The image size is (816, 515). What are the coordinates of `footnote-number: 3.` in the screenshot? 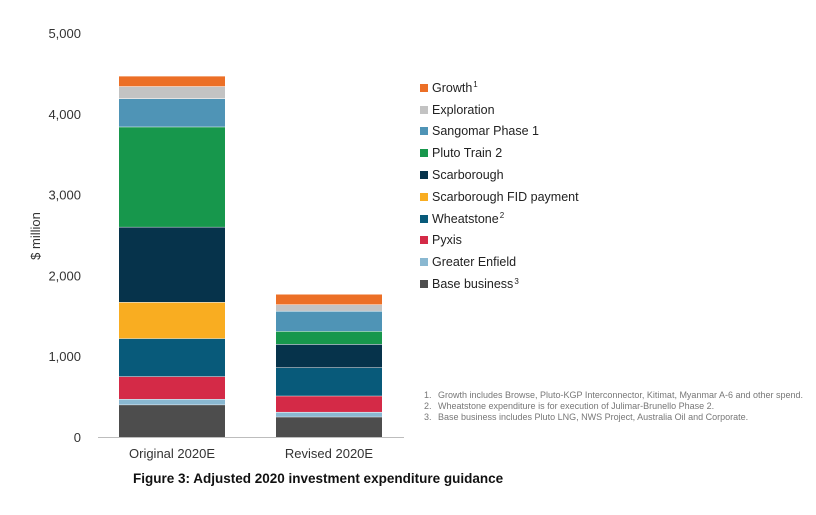 It's located at (428, 417).